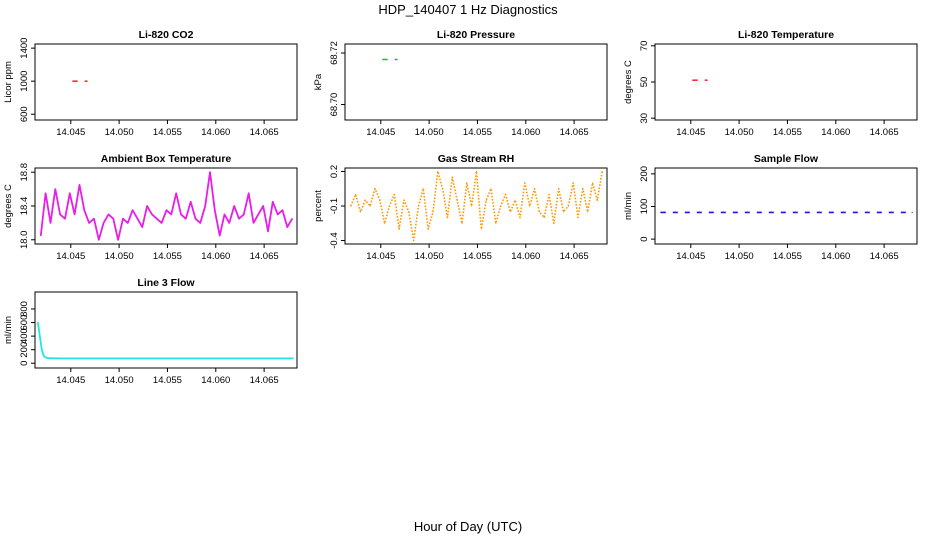 This screenshot has height=540, width=936. What do you see at coordinates (166, 159) in the screenshot?
I see `panel-title: Ambient Box Temperature` at bounding box center [166, 159].